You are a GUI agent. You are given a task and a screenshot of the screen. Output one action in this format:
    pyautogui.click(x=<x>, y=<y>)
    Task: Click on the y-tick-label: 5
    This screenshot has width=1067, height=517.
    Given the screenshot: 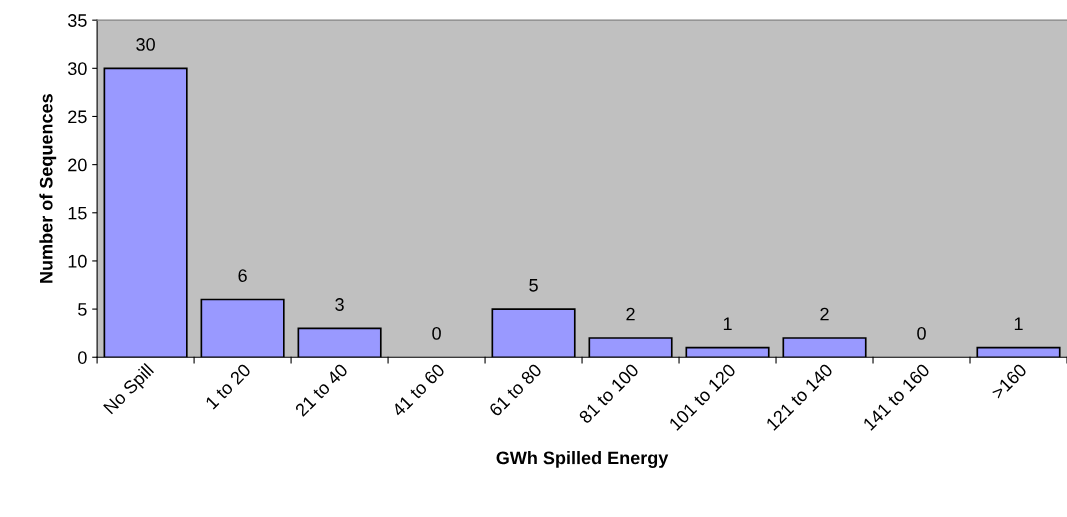 What is the action you would take?
    pyautogui.click(x=82, y=309)
    